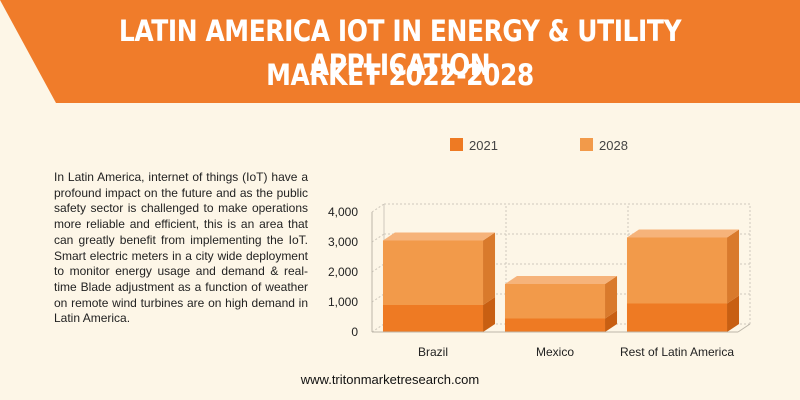  Describe the element at coordinates (677, 352) in the screenshot. I see `x-tick-label: Rest of Latin America` at that location.